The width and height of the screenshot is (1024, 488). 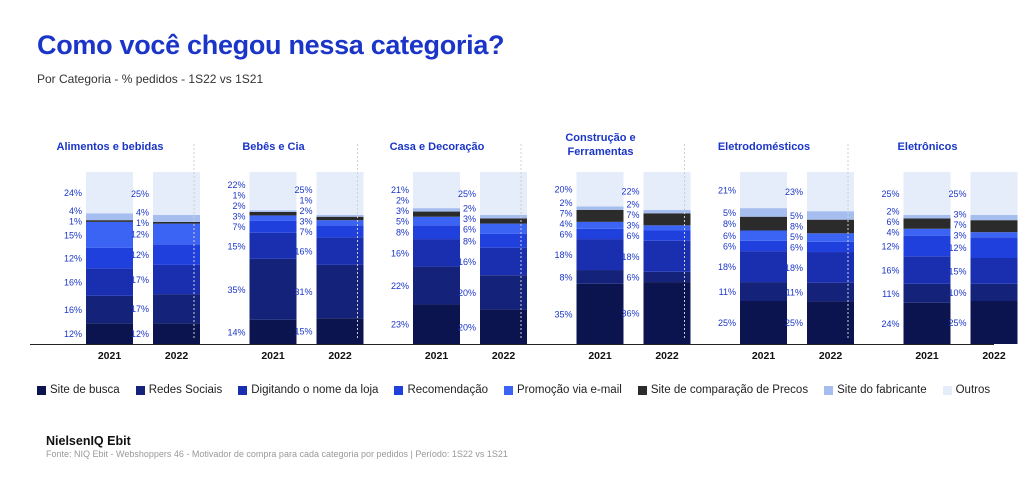 I want to click on legend-item: Outros, so click(x=966, y=390).